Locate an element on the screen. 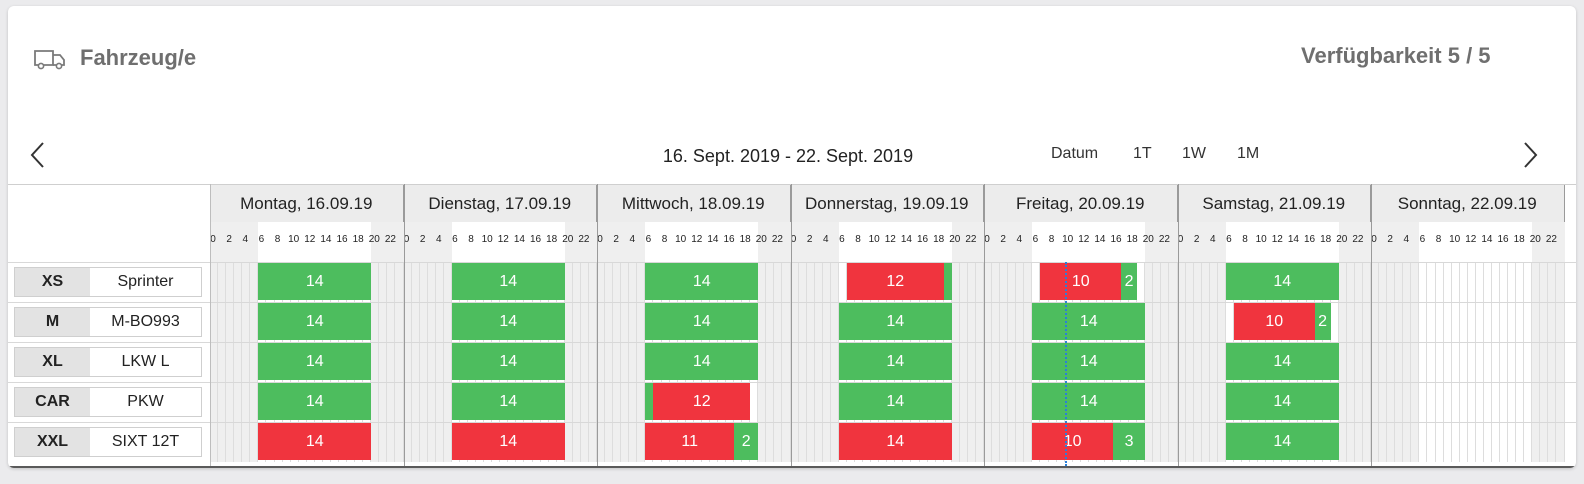 This screenshot has height=484, width=1584. zoom-date-button: Datum is located at coordinates (1075, 153).